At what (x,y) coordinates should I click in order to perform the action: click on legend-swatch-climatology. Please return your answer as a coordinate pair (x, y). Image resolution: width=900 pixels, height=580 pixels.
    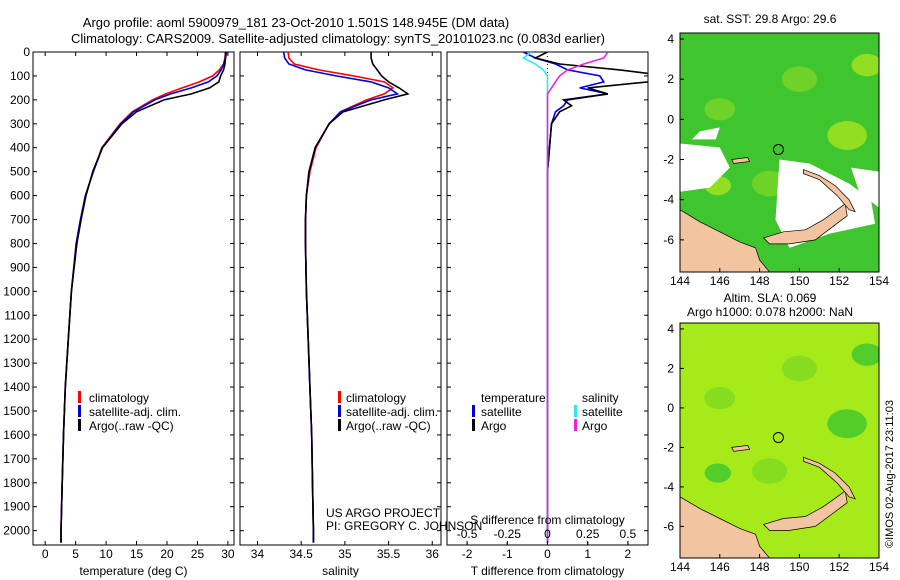
    Looking at the image, I should click on (79, 397).